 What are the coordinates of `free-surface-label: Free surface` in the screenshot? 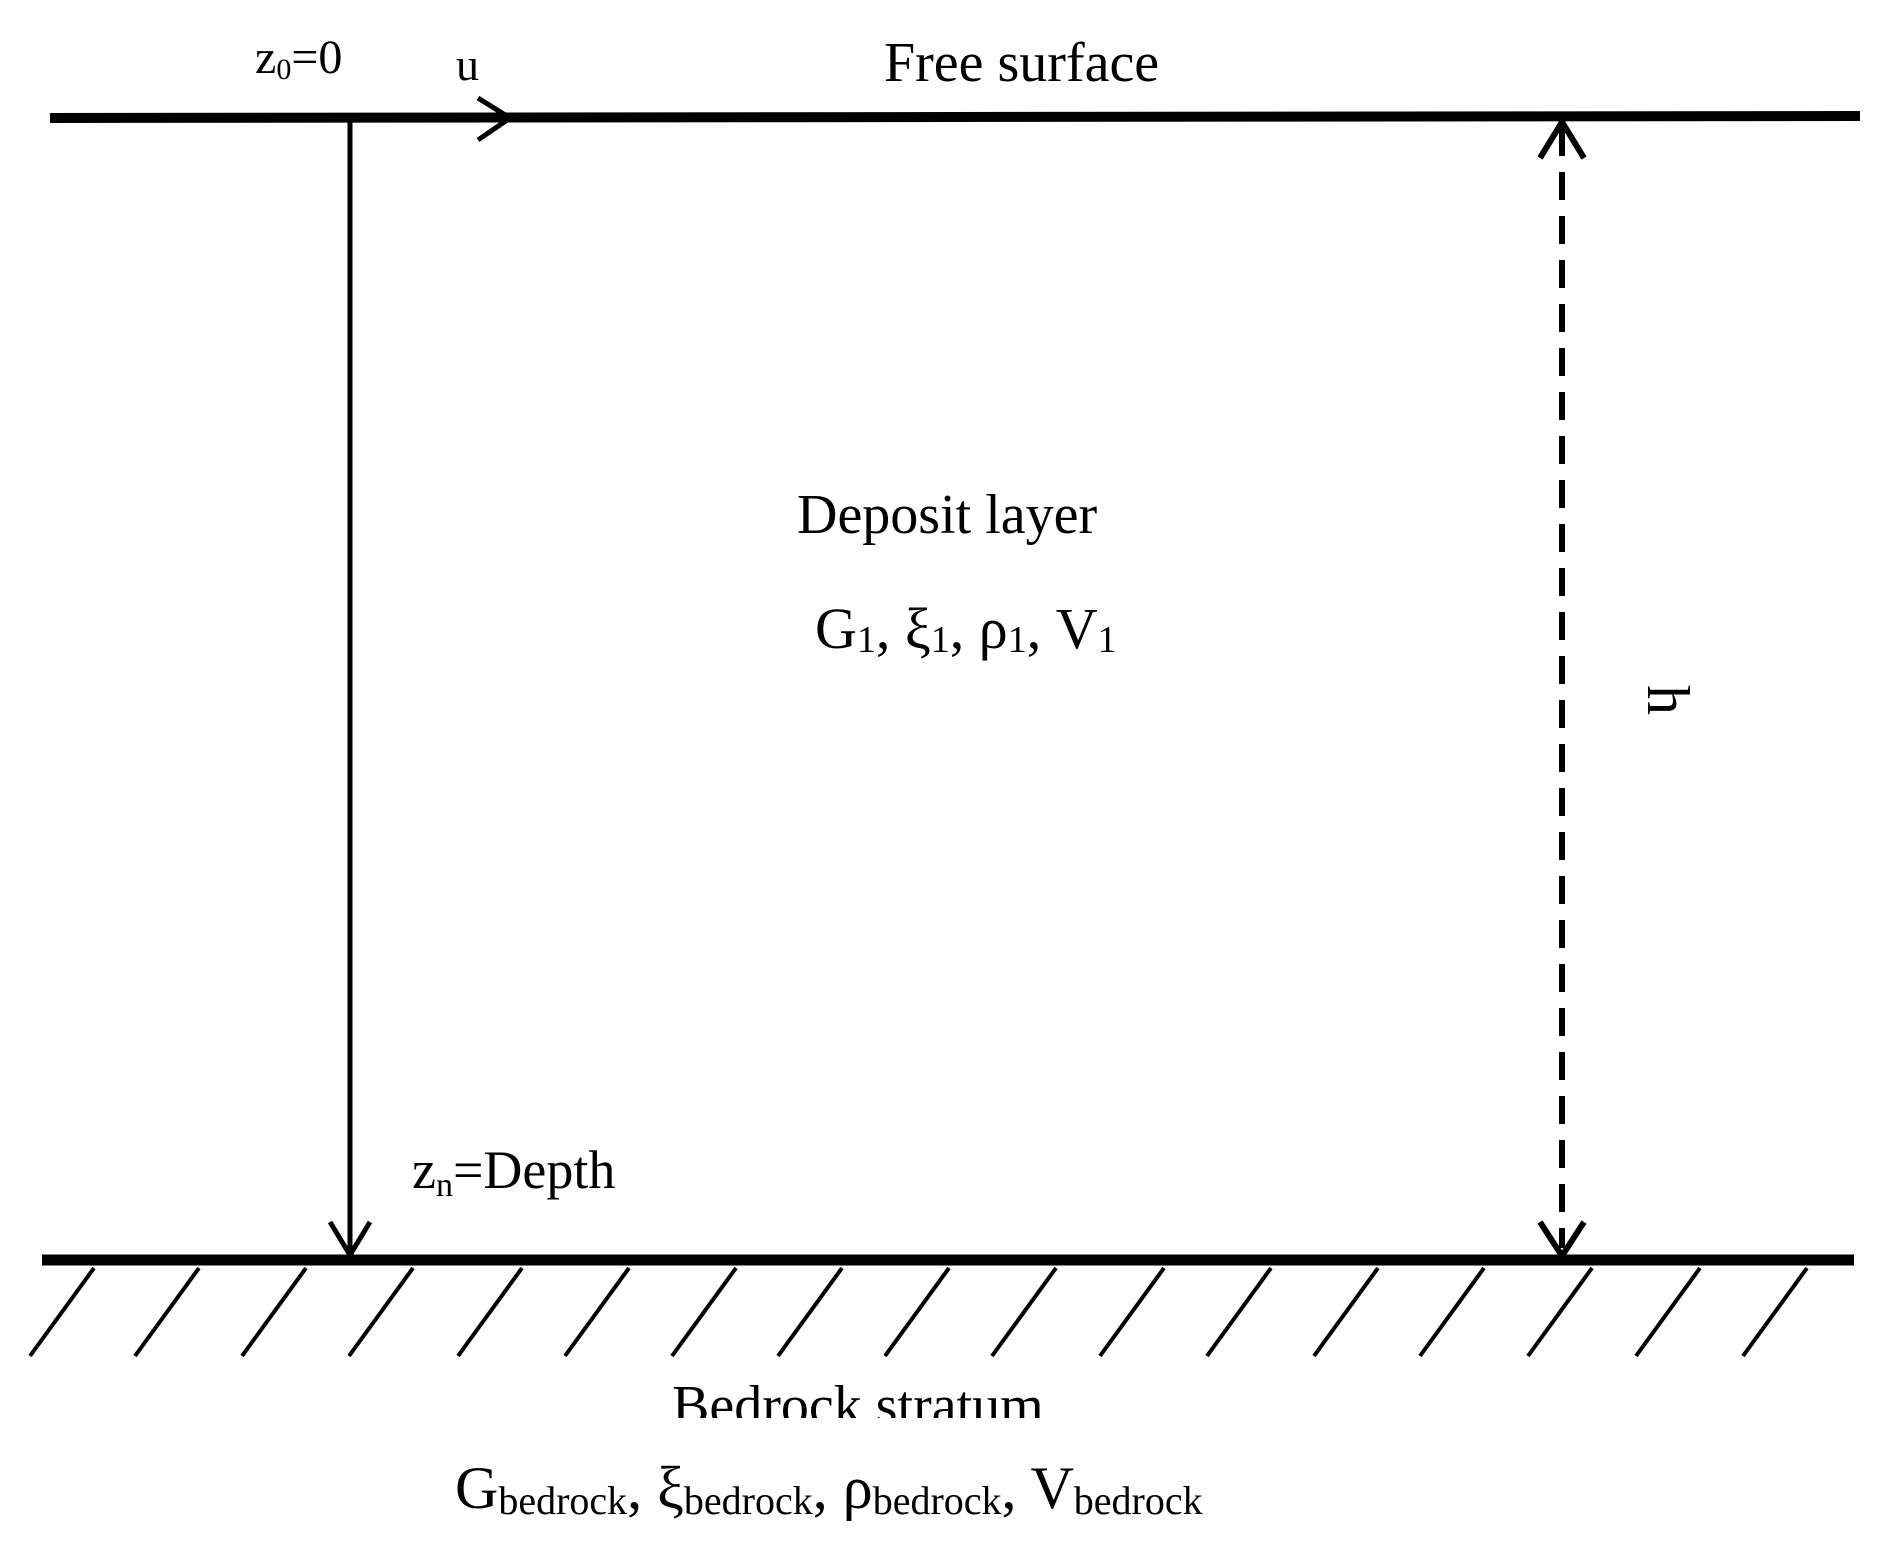 It's located at (1021, 63).